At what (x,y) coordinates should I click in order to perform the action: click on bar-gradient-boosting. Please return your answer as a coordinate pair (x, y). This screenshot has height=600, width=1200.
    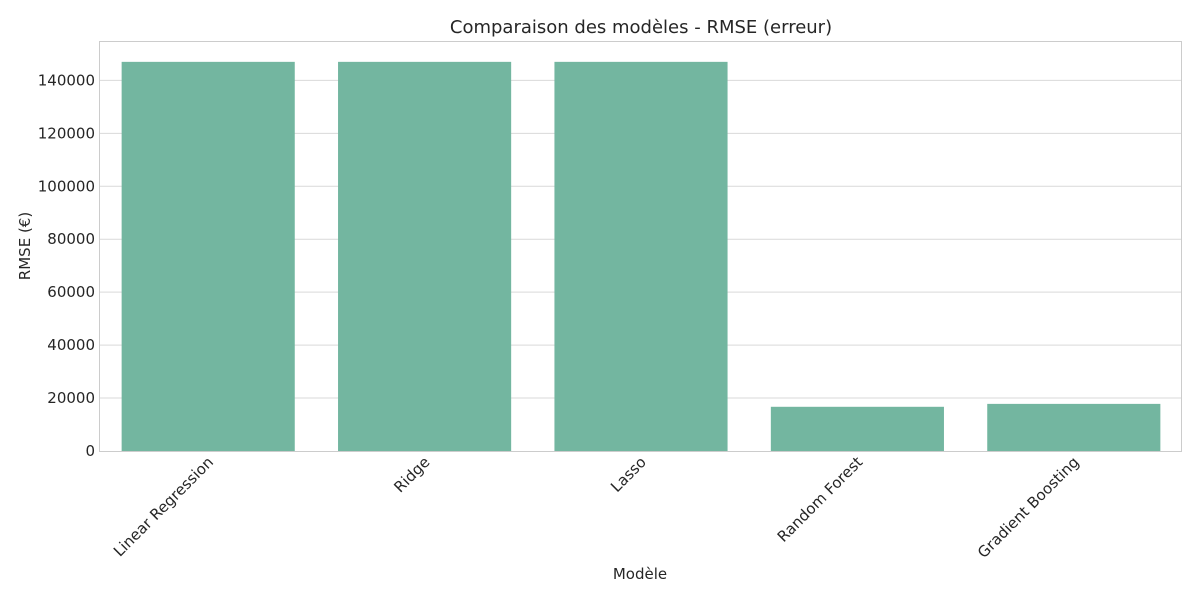
    Looking at the image, I should click on (1074, 427).